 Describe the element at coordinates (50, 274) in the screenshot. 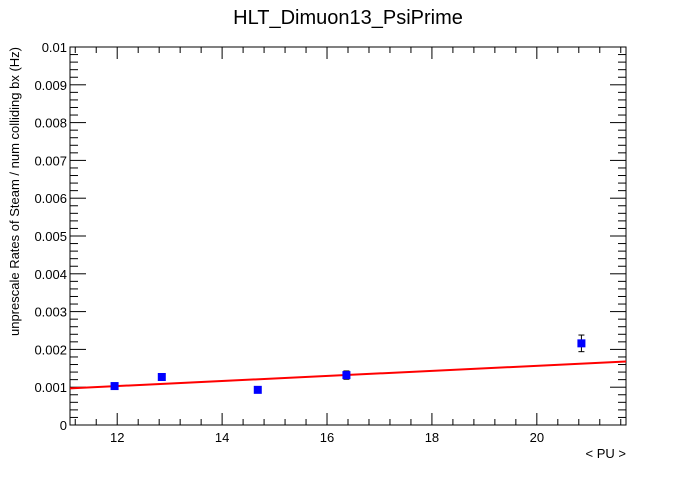

I see `y-tick-label: 0.004` at that location.